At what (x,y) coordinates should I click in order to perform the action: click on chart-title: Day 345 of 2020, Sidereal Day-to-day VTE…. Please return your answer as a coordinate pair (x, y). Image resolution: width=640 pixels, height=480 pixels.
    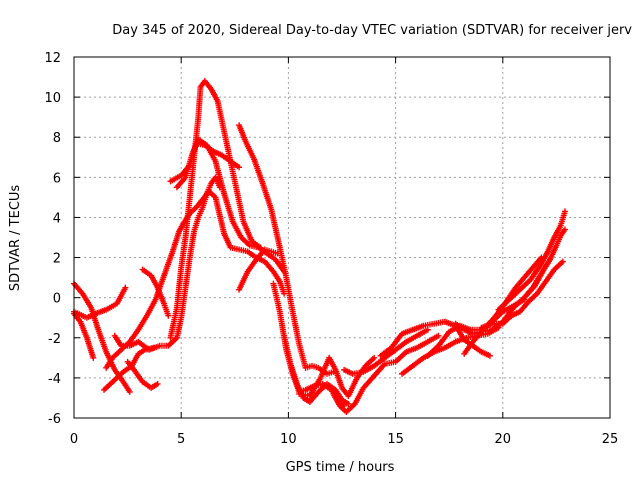
    Looking at the image, I should click on (372, 30).